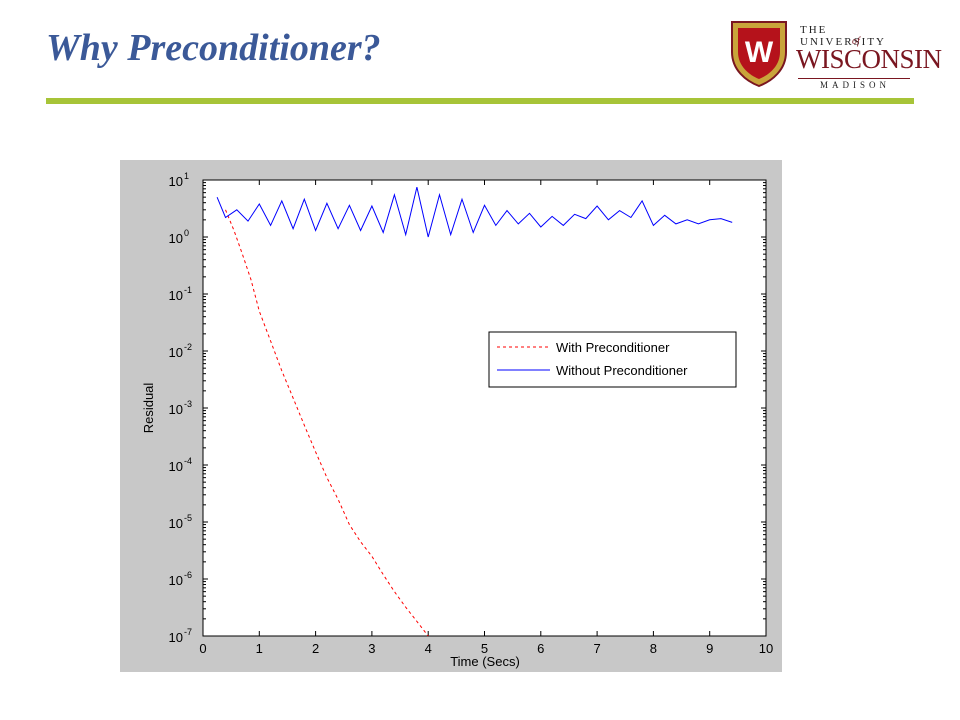 Image resolution: width=960 pixels, height=720 pixels. What do you see at coordinates (327, 423) in the screenshot?
I see `series-with-preconditioner` at bounding box center [327, 423].